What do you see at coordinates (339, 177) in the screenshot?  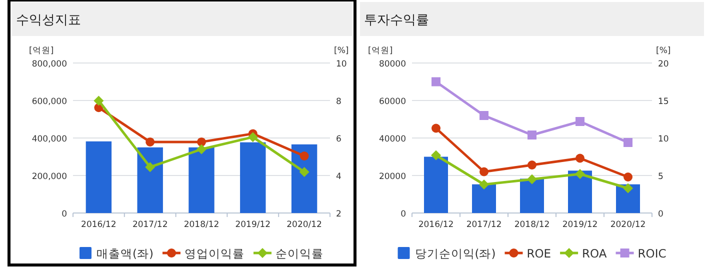 I see `y2-tick-label: 4` at bounding box center [339, 177].